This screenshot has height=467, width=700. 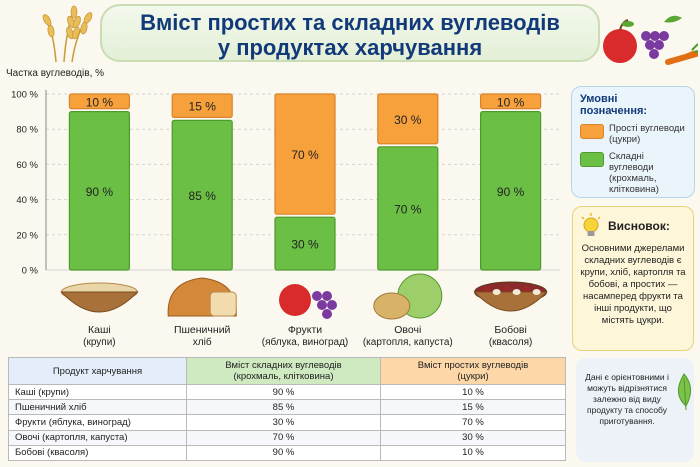 What do you see at coordinates (631, 162) in the screenshot?
I see `legend-complex-line1: Складні вуглеводи` at bounding box center [631, 162].